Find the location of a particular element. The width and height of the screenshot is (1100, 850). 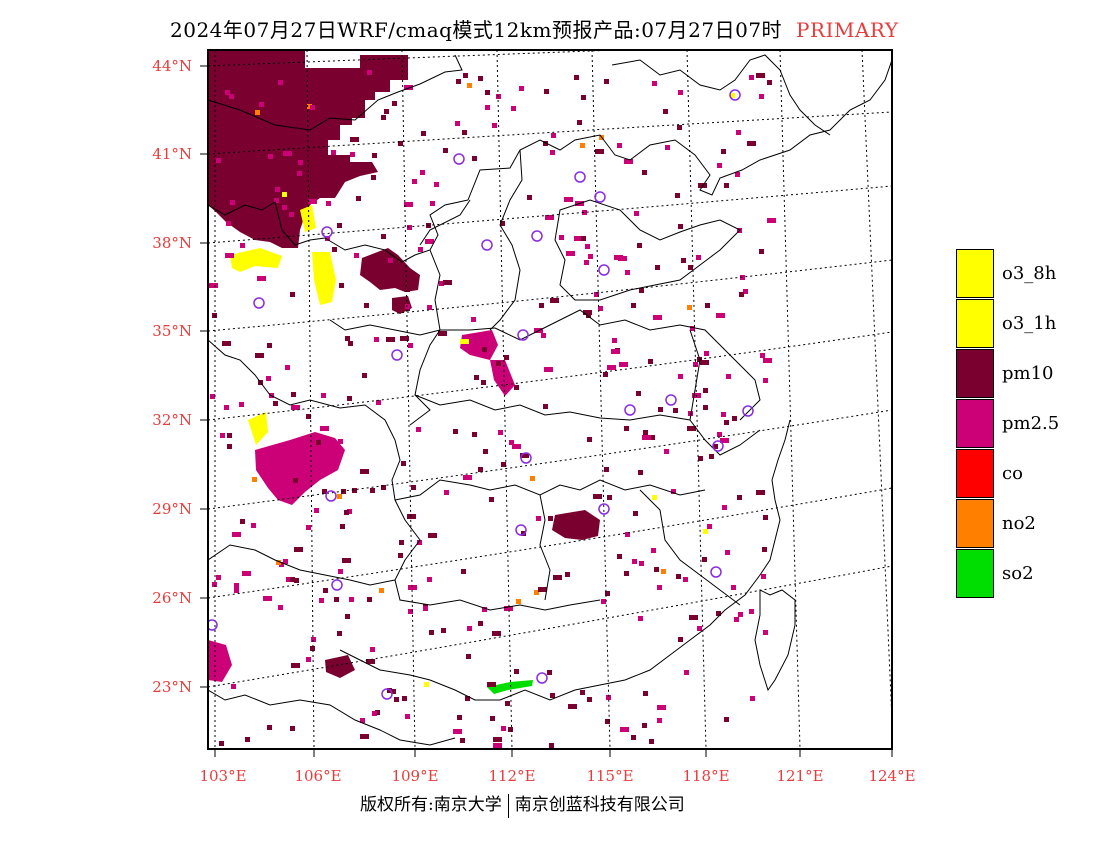

lon-label-118: 118°E is located at coordinates (706, 776).